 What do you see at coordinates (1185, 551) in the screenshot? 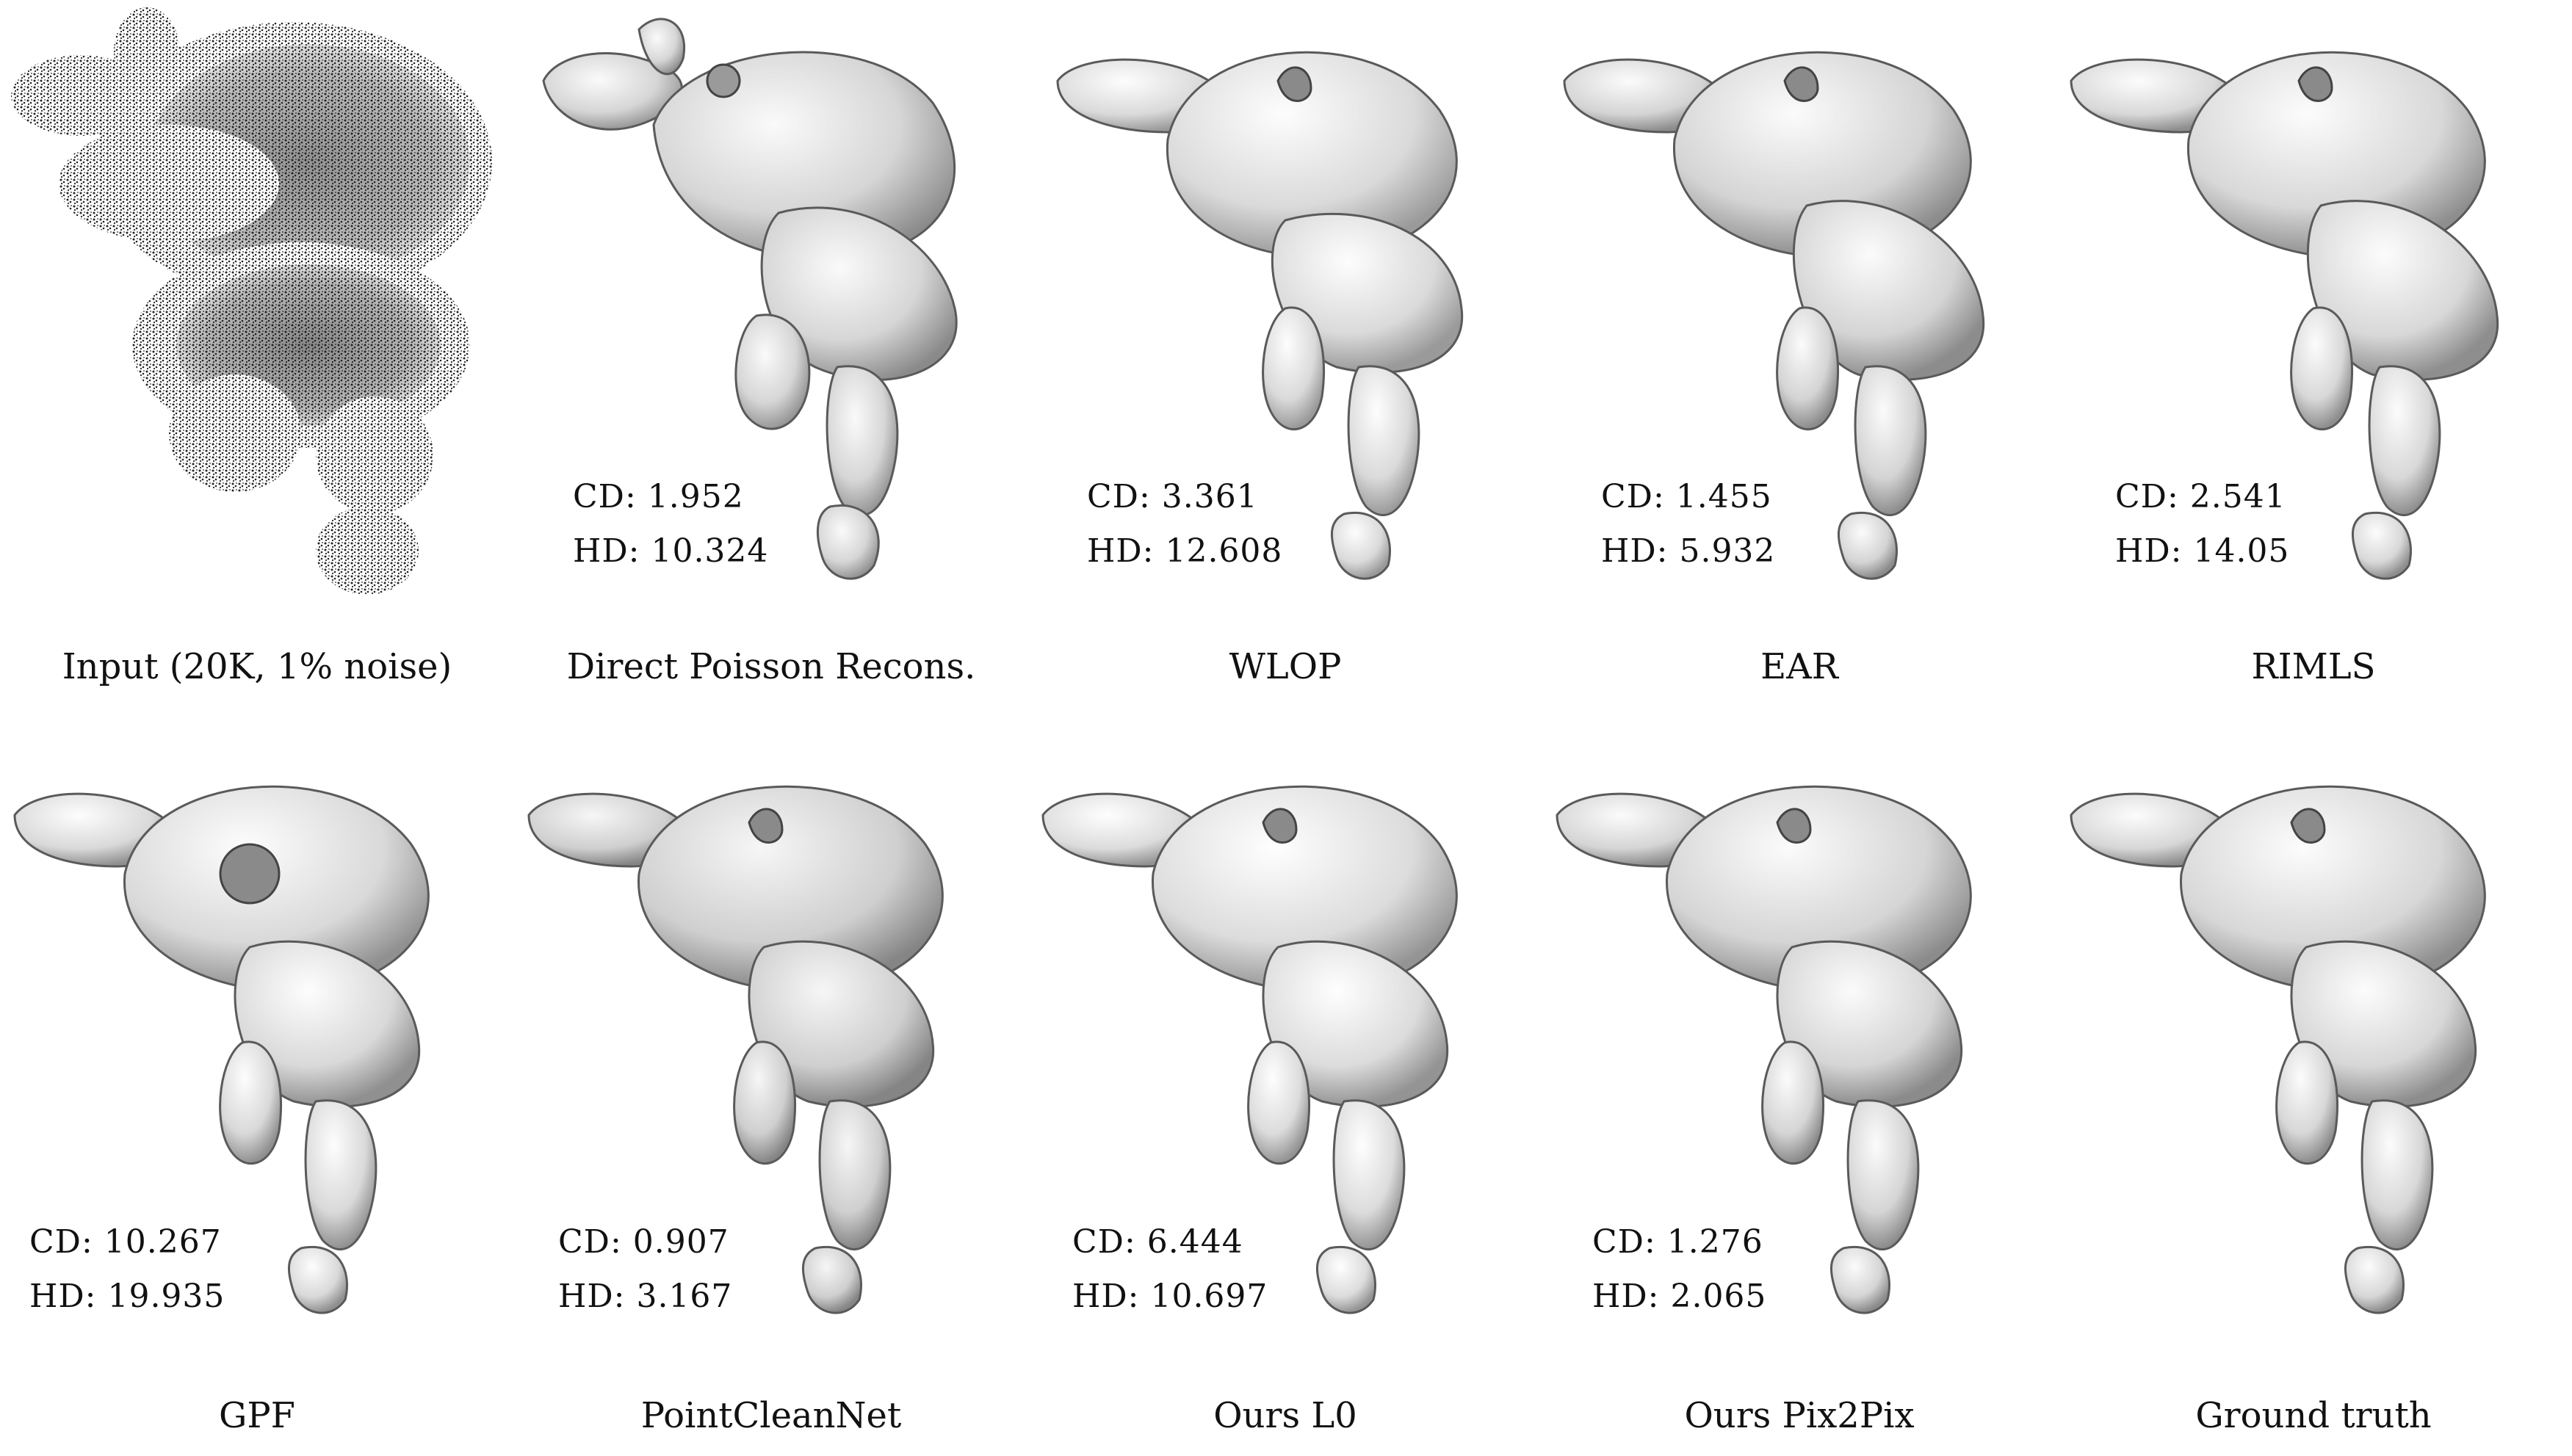
I see `hausdorff-distance: HD: 12.608` at bounding box center [1185, 551].